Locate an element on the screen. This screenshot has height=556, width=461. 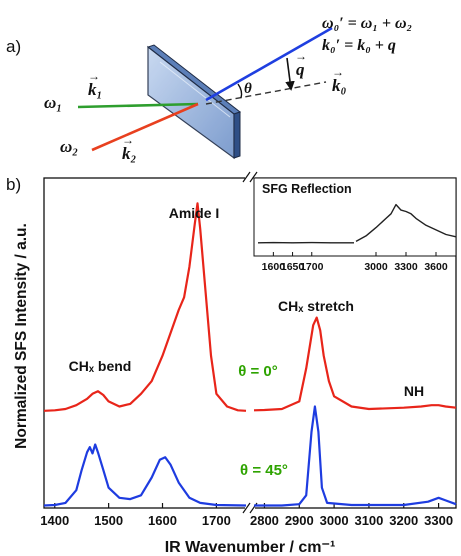
series-line-theta-0-seg2 is located at coordinates (355, 364).